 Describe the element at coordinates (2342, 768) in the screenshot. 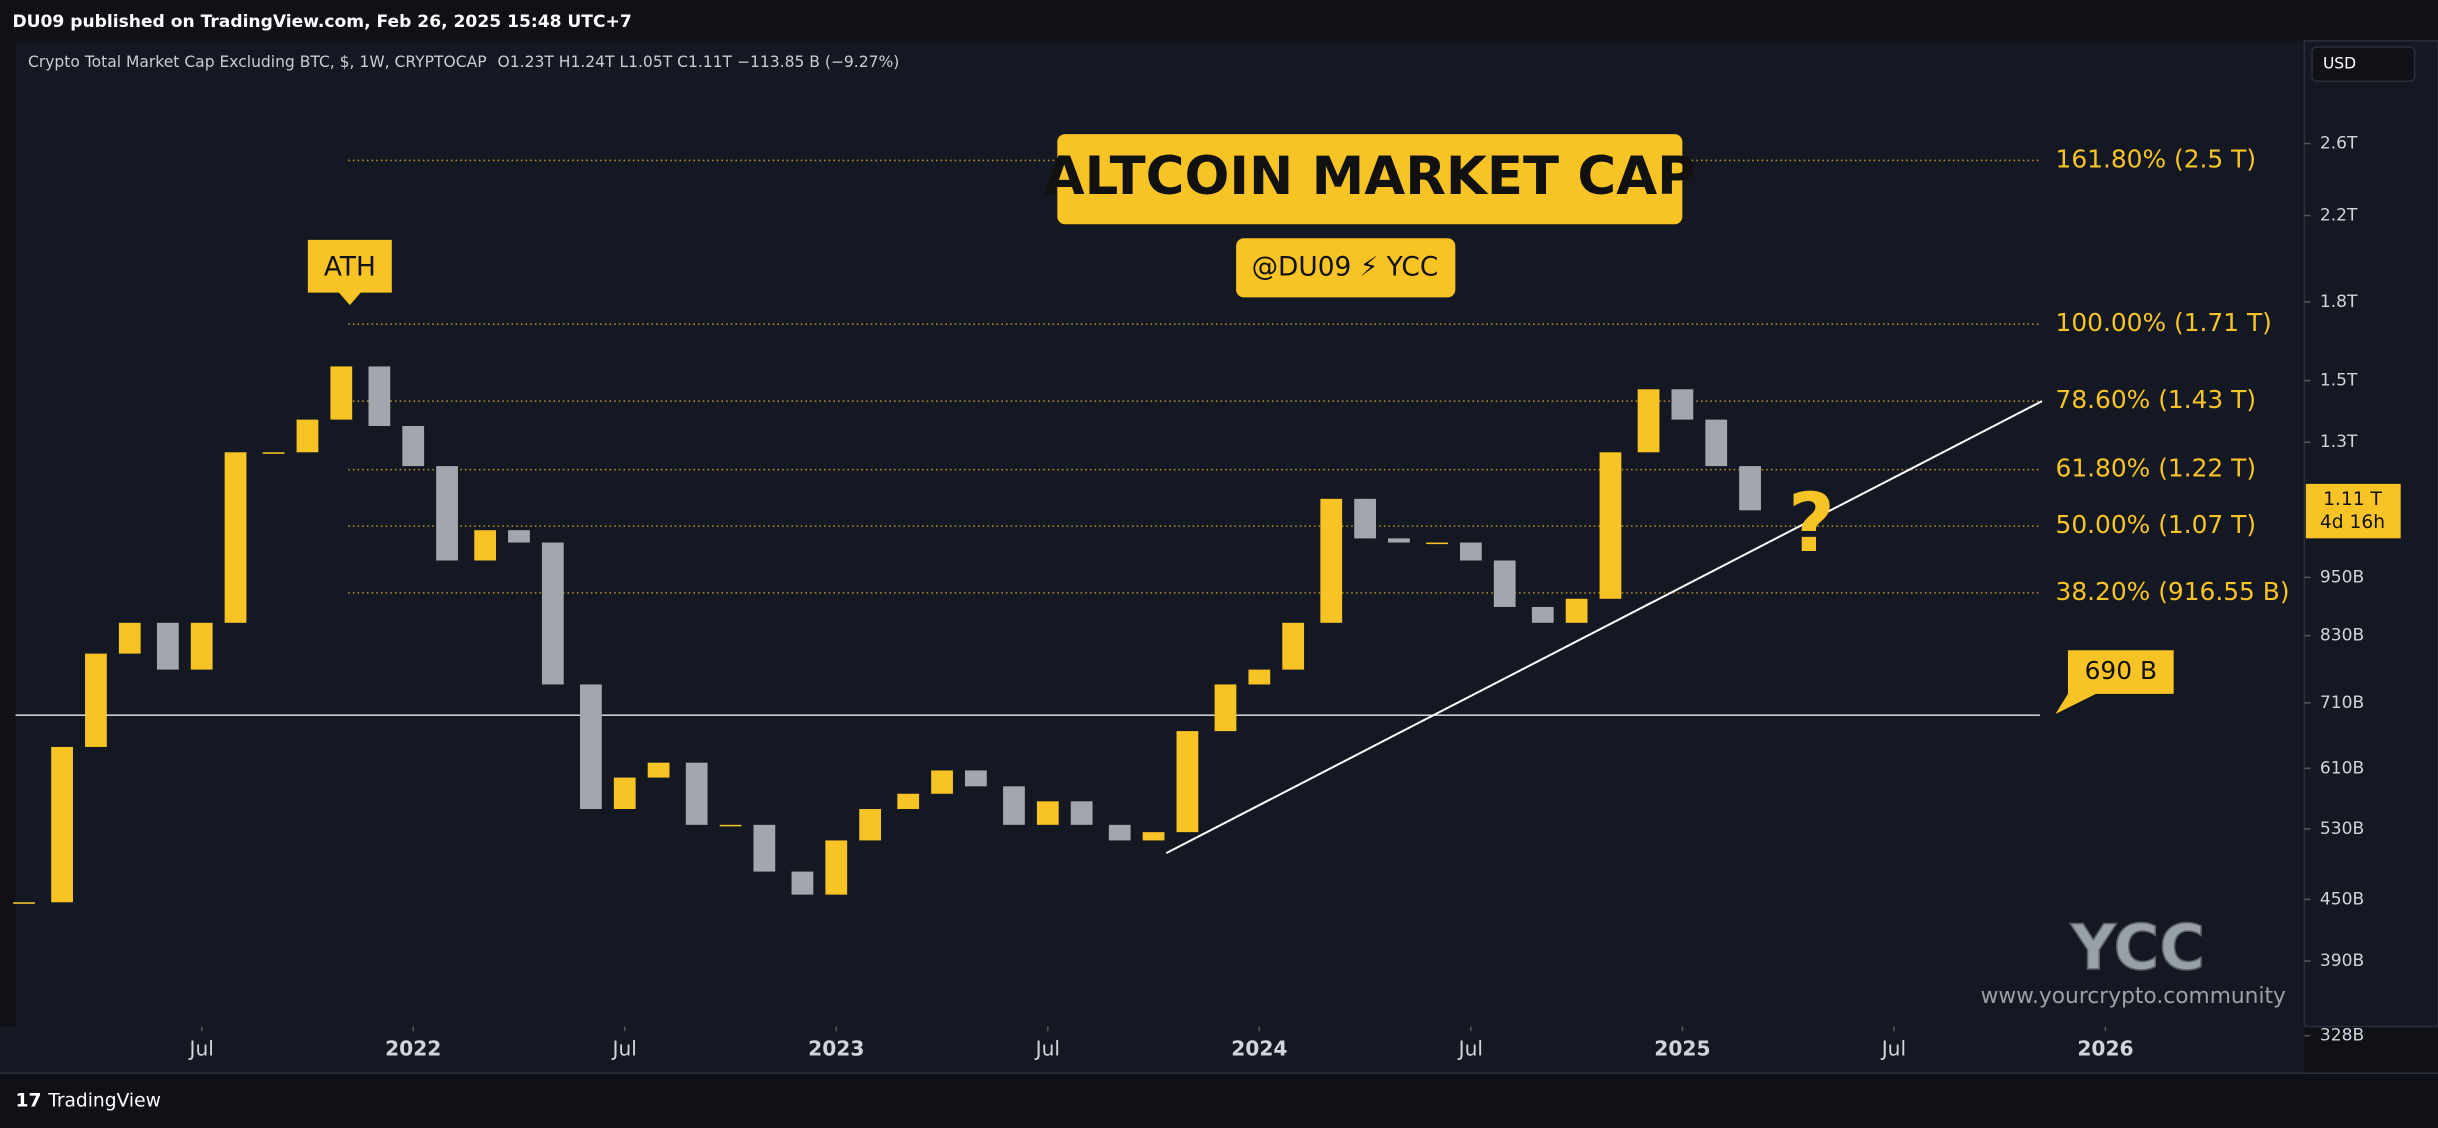

I see `y-tick-label: 610B` at that location.